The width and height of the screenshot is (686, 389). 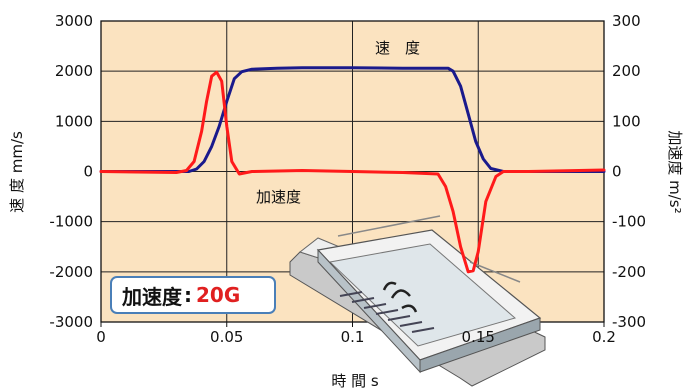 What do you see at coordinates (369, 311) in the screenshot?
I see `stage-front` at bounding box center [369, 311].